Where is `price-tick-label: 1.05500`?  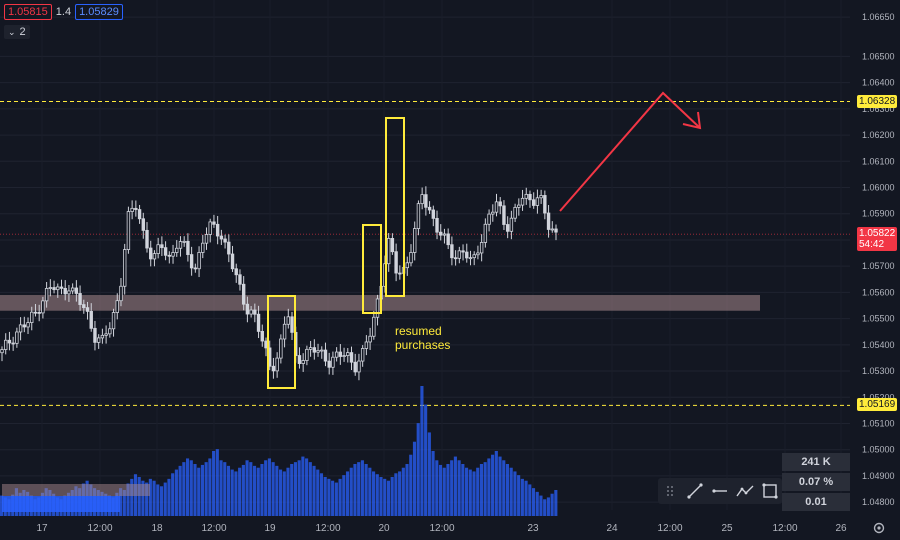
price-tick-label: 1.05500 is located at coordinates (878, 319).